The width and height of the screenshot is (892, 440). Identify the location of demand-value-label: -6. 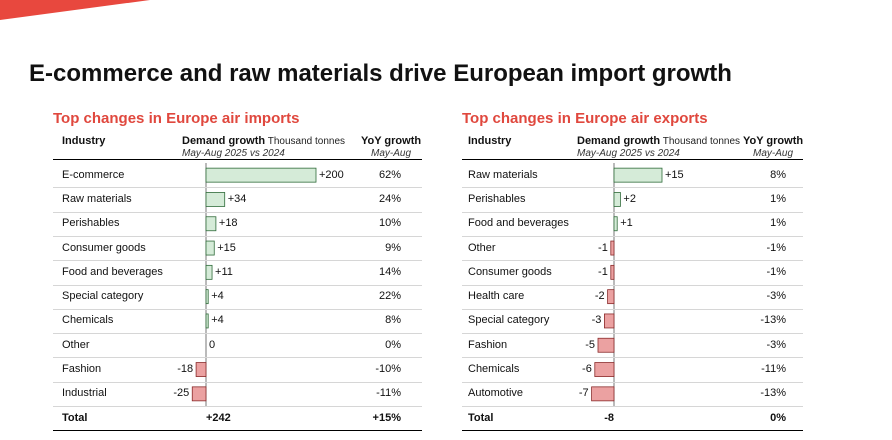
(587, 369).